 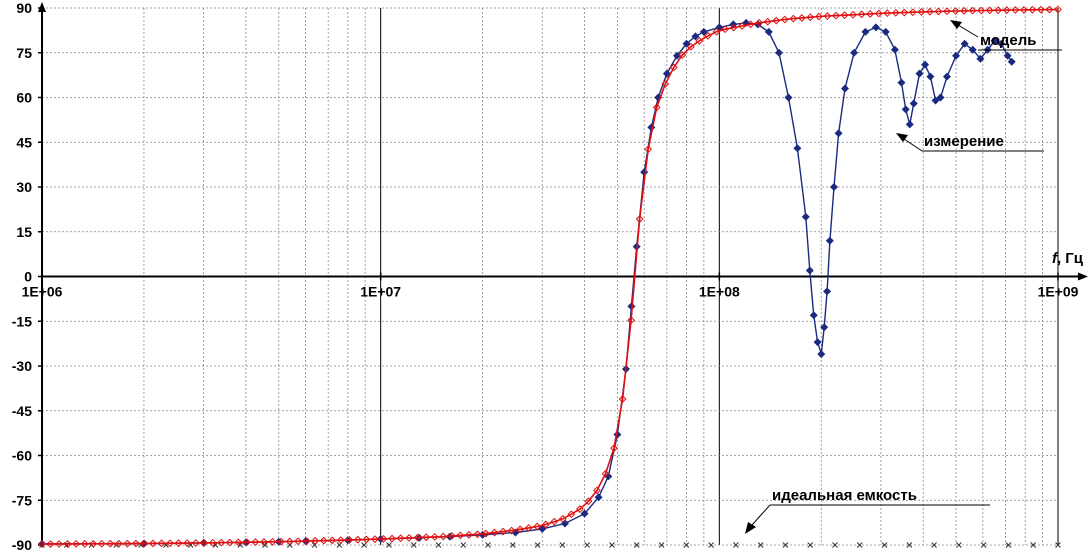 I want to click on measurement-label-leader, so click(x=913, y=145).